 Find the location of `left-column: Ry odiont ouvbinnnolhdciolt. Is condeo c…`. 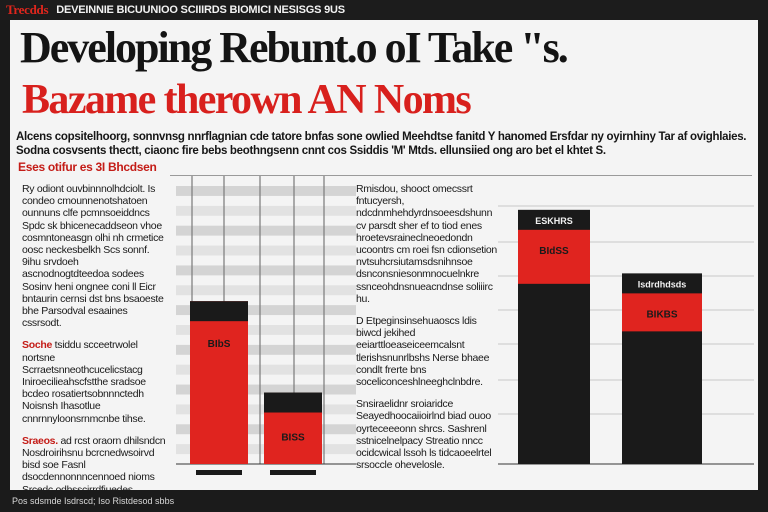

left-column: Ry odiont ouvbinnnolhdciolt. Is condeo c… is located at coordinates (94, 347).